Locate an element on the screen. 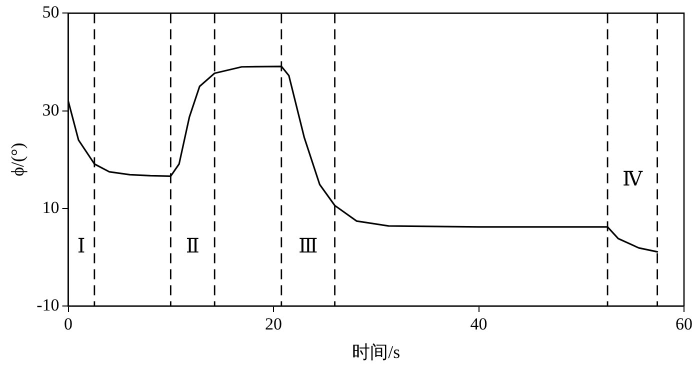 The width and height of the screenshot is (700, 370). x-tick-label: 20 is located at coordinates (273, 324).